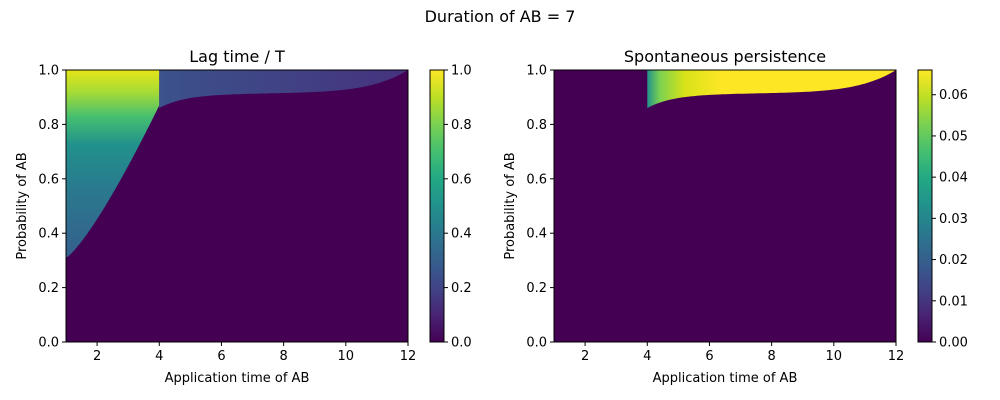 Image resolution: width=1000 pixels, height=400 pixels. I want to click on lag-time-ytick-label: 0.6, so click(48, 179).